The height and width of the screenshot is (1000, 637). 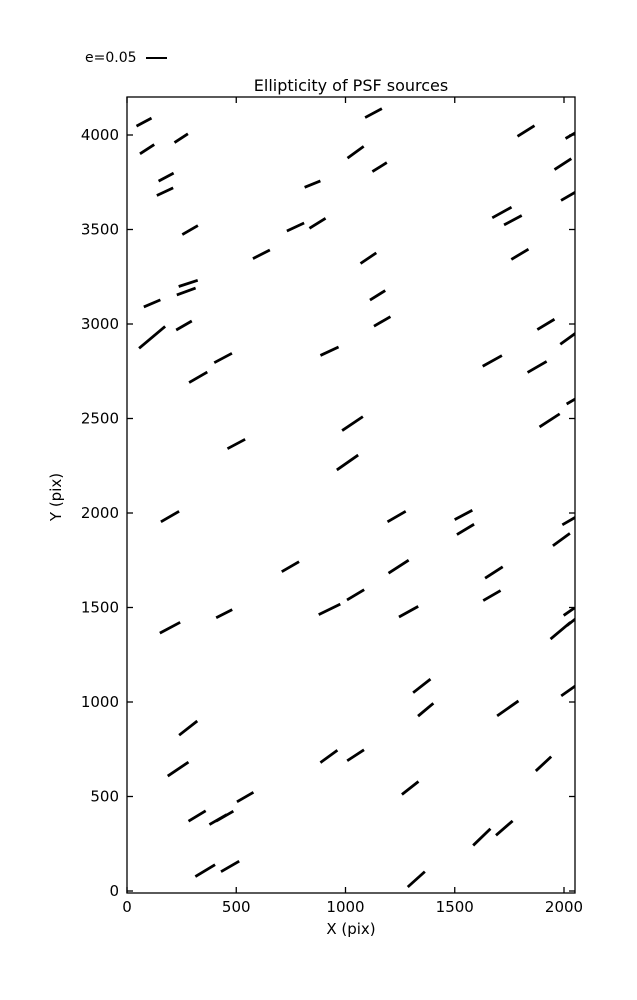 What do you see at coordinates (56, 497) in the screenshot?
I see `y-axis-label: Y (pix)` at bounding box center [56, 497].